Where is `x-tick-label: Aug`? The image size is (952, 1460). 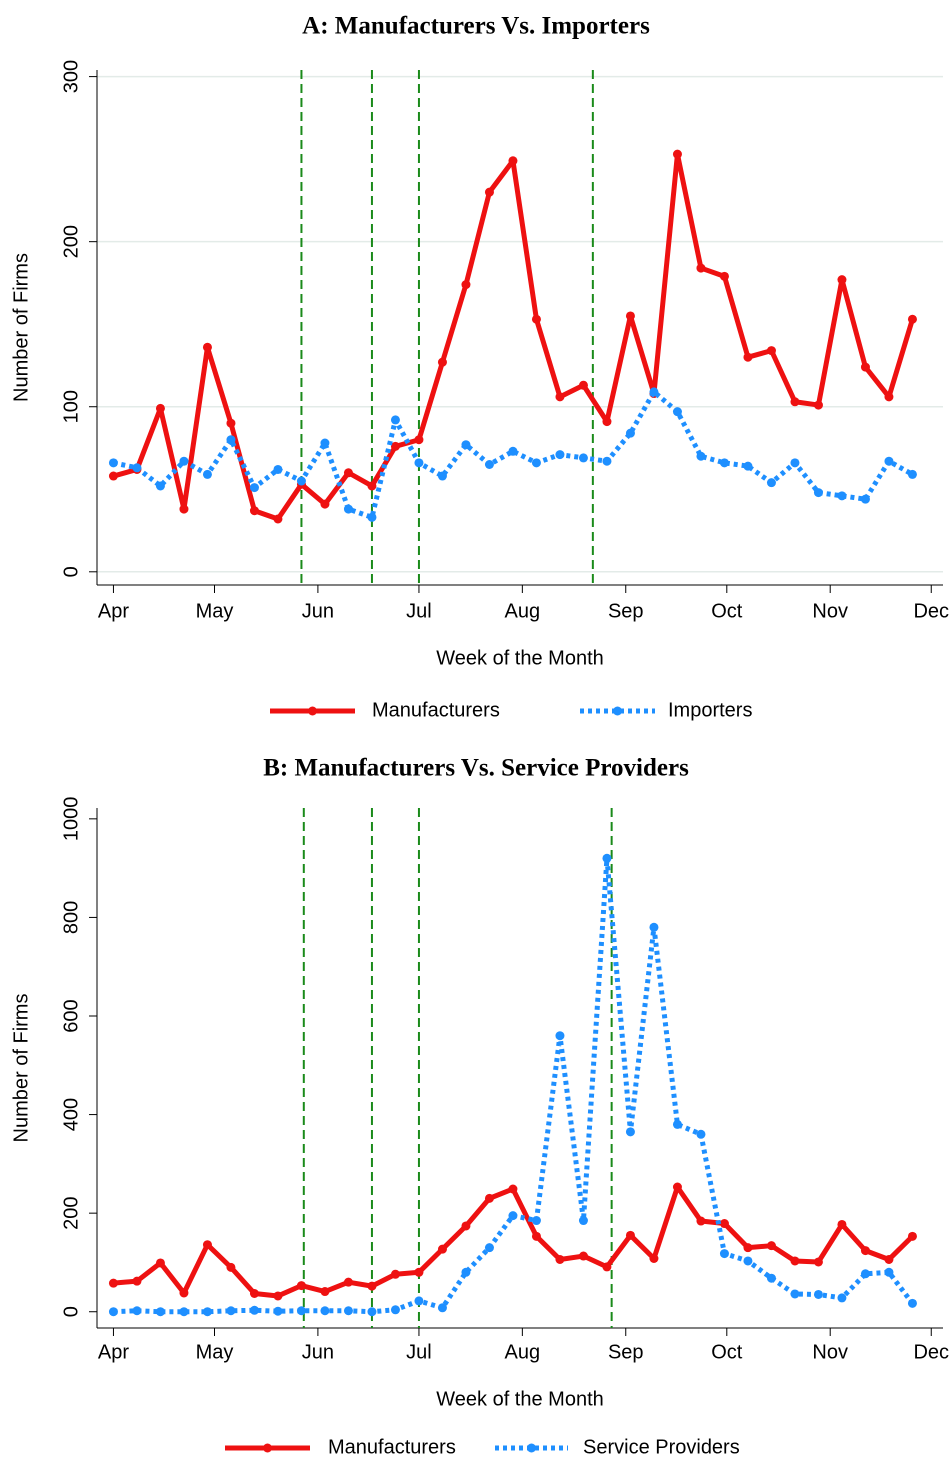
x-tick-label: Aug is located at coordinates (523, 1352).